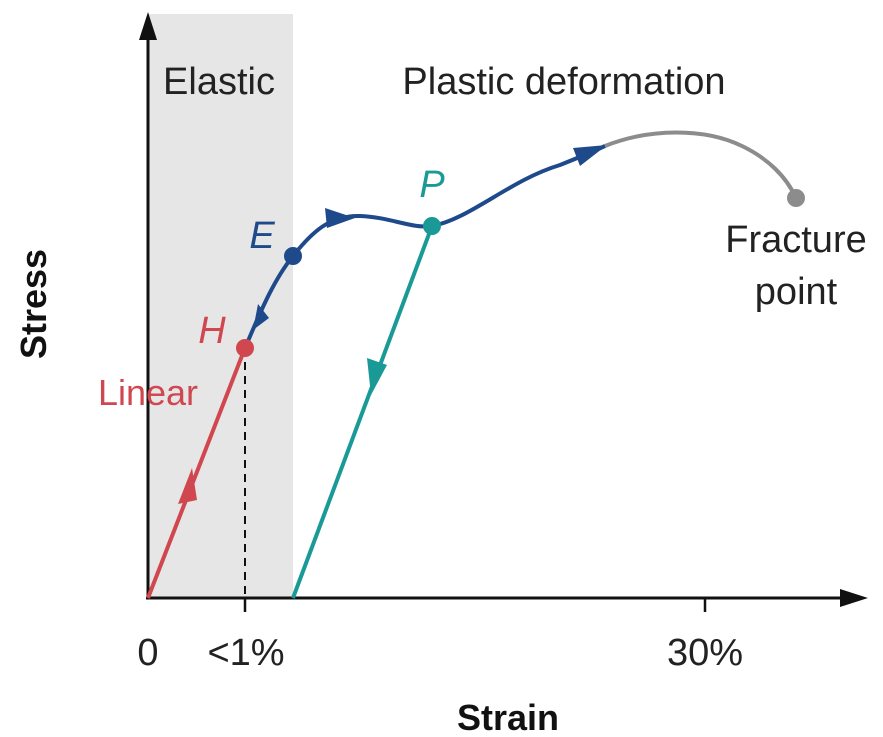  Describe the element at coordinates (796, 198) in the screenshot. I see `fracture-point-marker` at that location.